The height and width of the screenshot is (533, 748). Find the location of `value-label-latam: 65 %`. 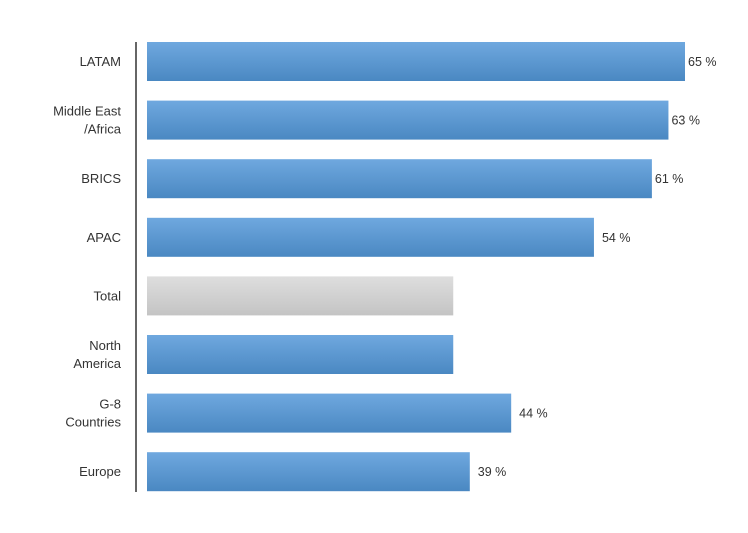

value-label-latam: 65 % is located at coordinates (702, 62).